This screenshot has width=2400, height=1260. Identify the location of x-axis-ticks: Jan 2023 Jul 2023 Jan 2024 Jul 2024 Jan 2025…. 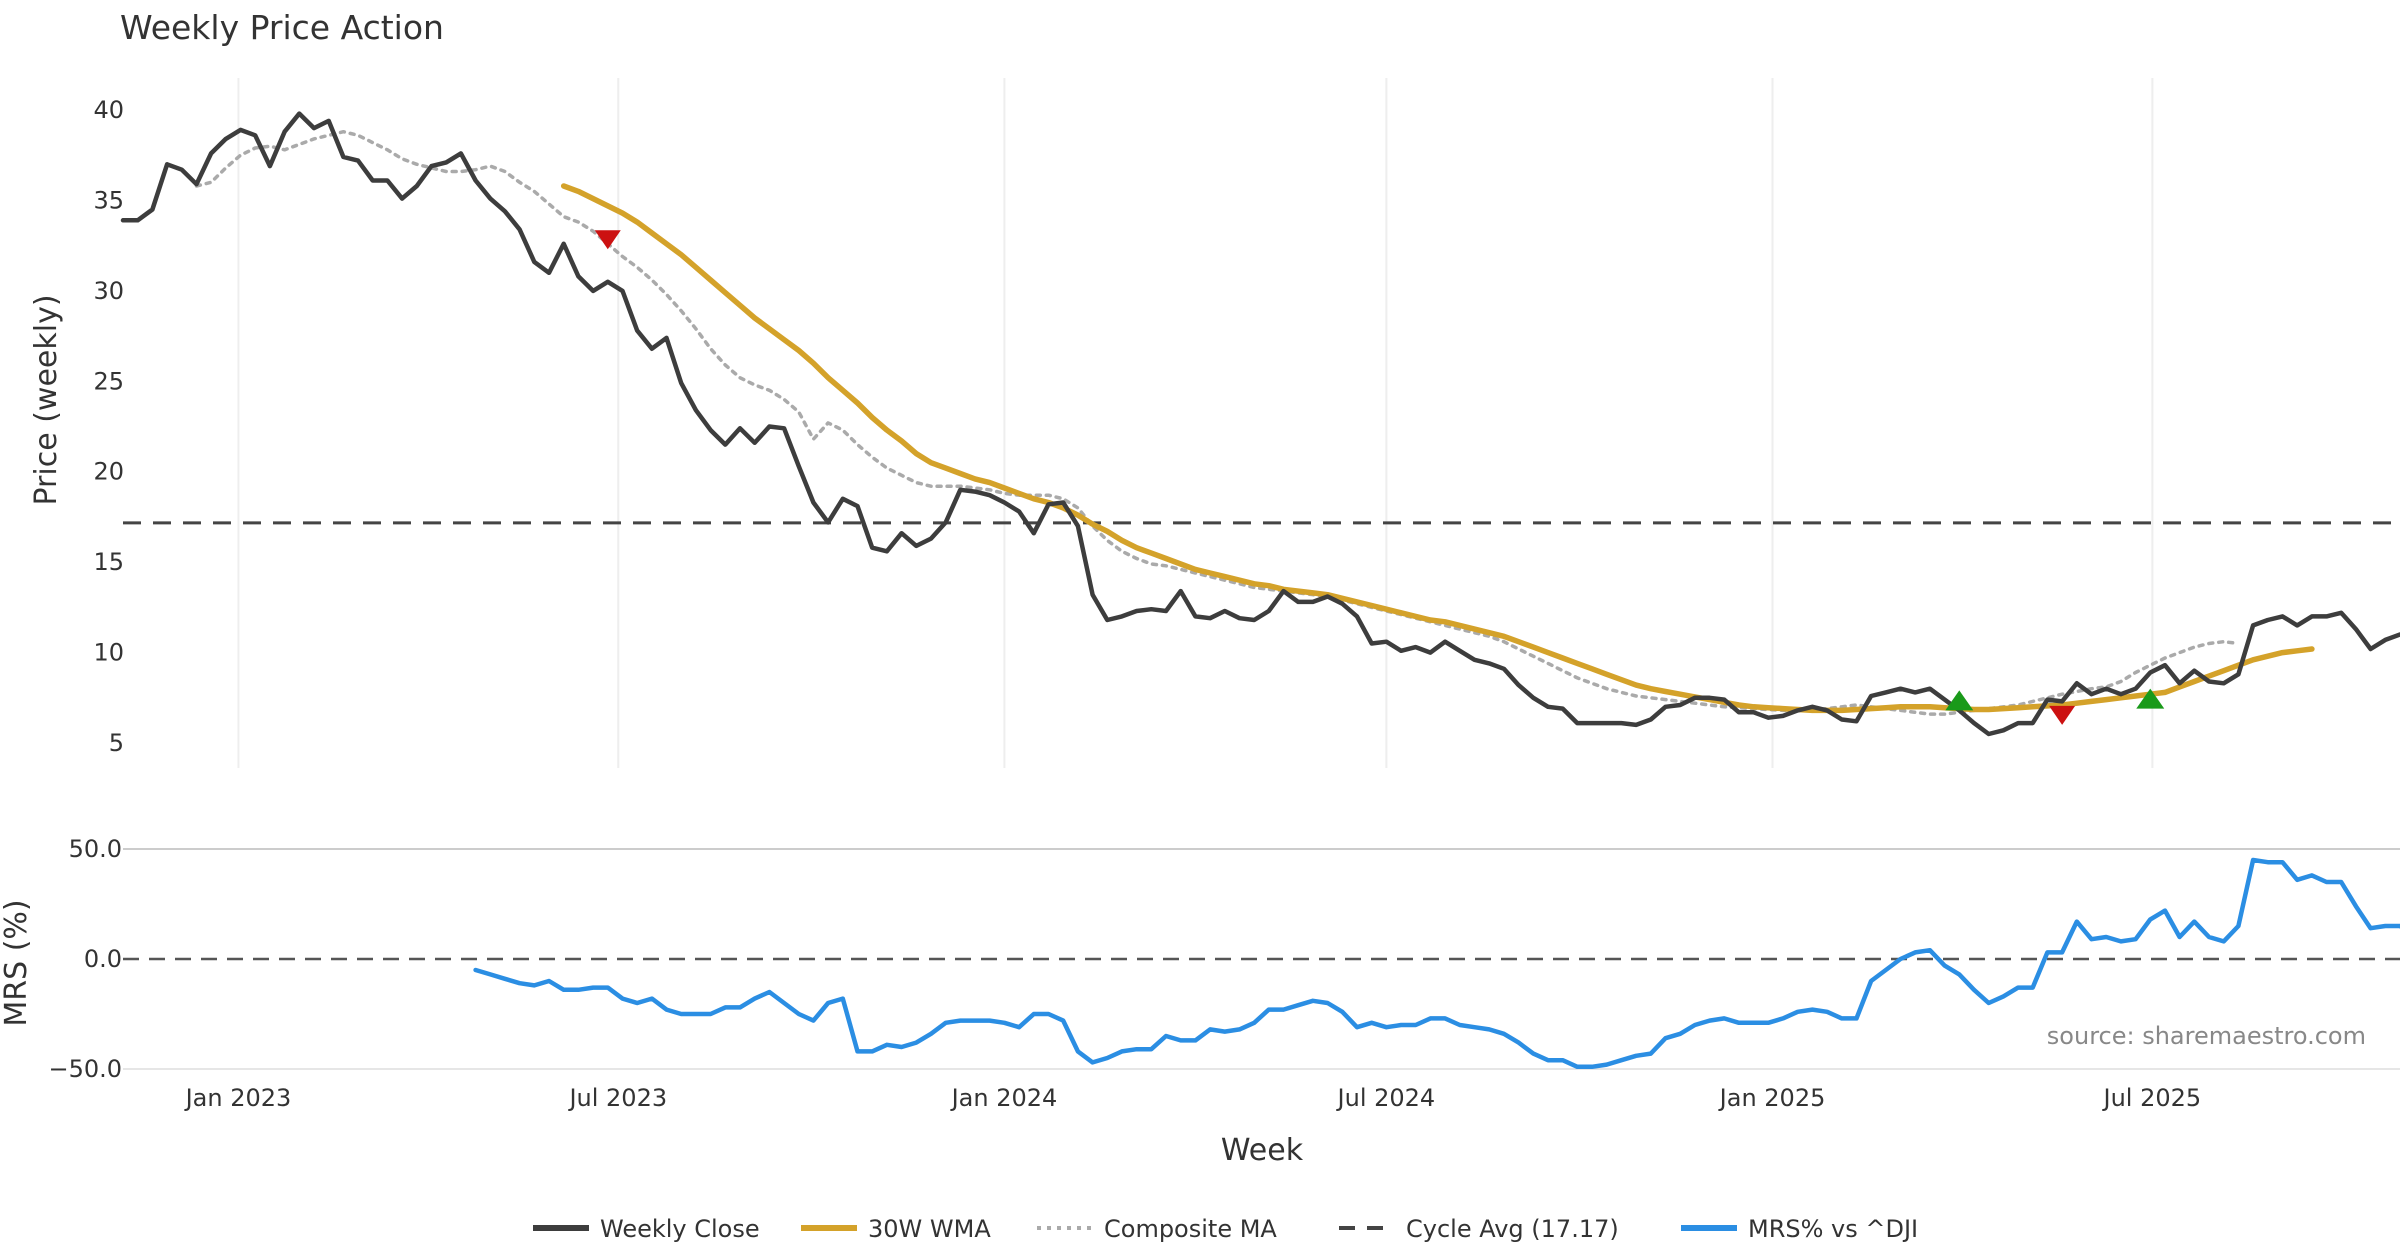
(1193, 1098).